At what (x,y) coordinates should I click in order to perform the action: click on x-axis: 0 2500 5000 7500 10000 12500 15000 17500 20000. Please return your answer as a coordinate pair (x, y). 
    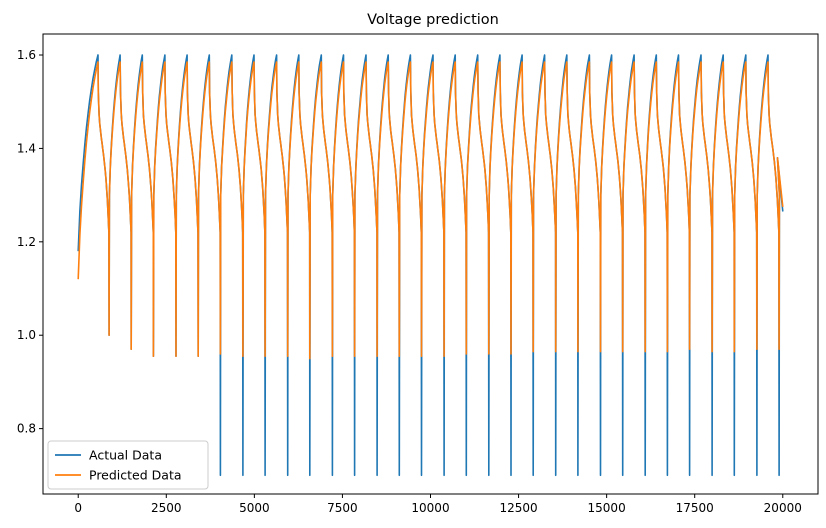
    Looking at the image, I should click on (438, 504).